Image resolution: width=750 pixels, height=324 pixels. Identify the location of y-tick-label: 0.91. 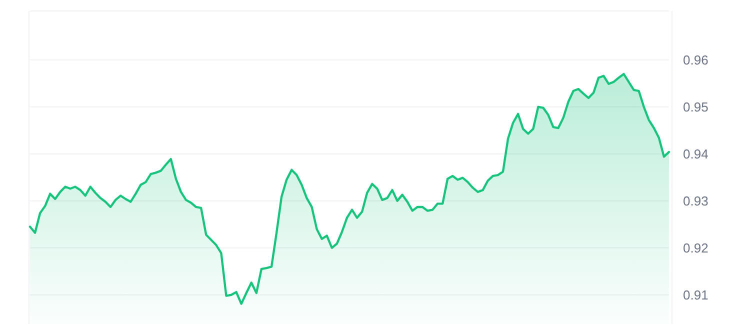
(695, 294).